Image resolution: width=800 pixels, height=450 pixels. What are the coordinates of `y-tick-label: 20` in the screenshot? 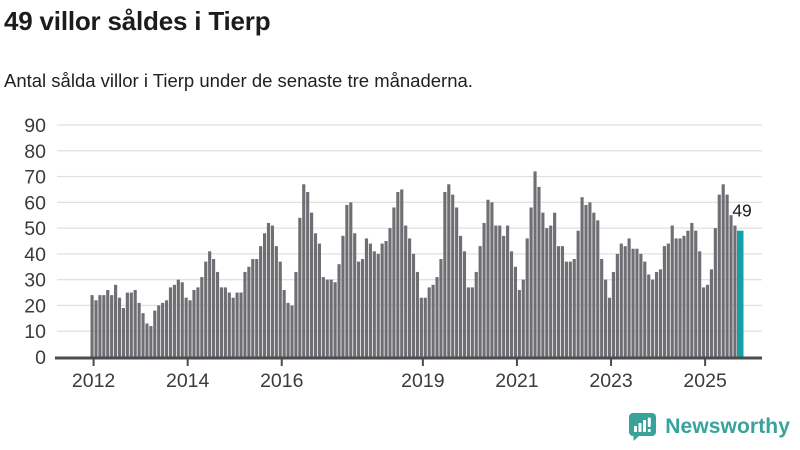 It's located at (35, 306).